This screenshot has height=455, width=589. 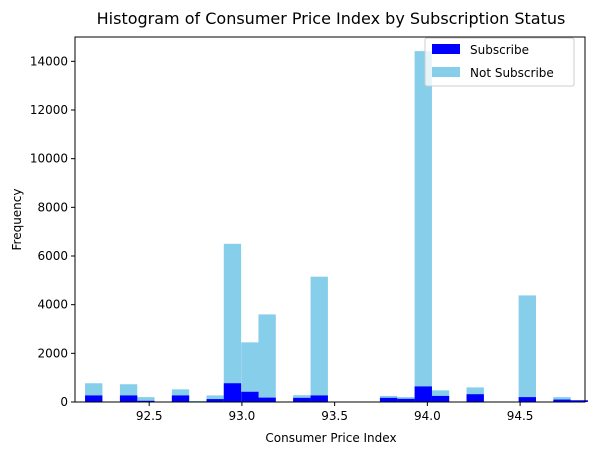 What do you see at coordinates (499, 50) in the screenshot?
I see `legend-label-subscribe: Subscribe` at bounding box center [499, 50].